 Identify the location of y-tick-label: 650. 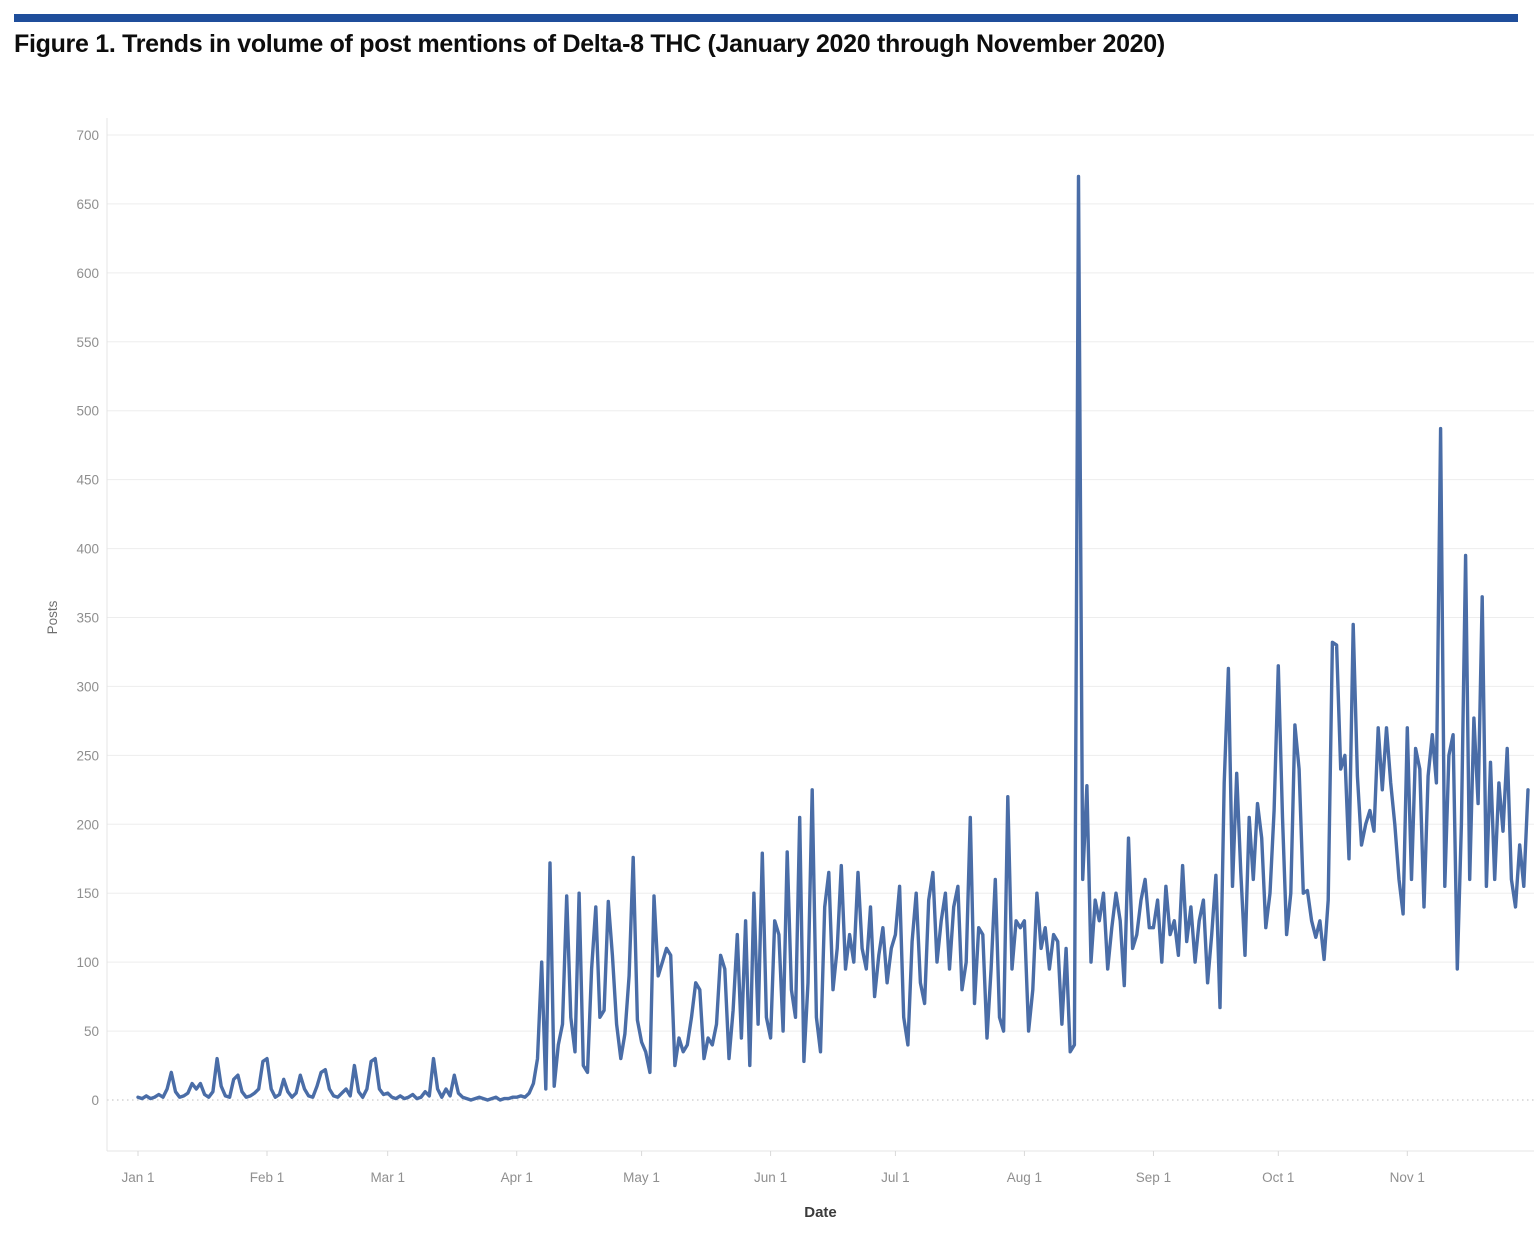
(87, 204).